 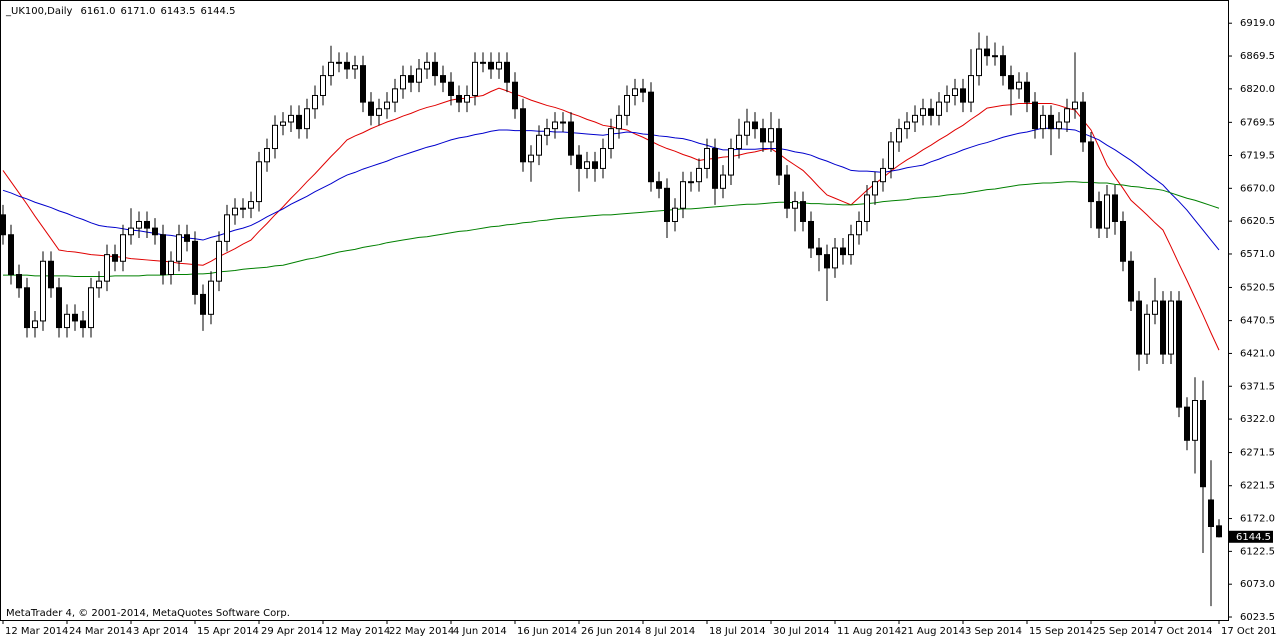 I want to click on last-price-box, so click(x=1251, y=536).